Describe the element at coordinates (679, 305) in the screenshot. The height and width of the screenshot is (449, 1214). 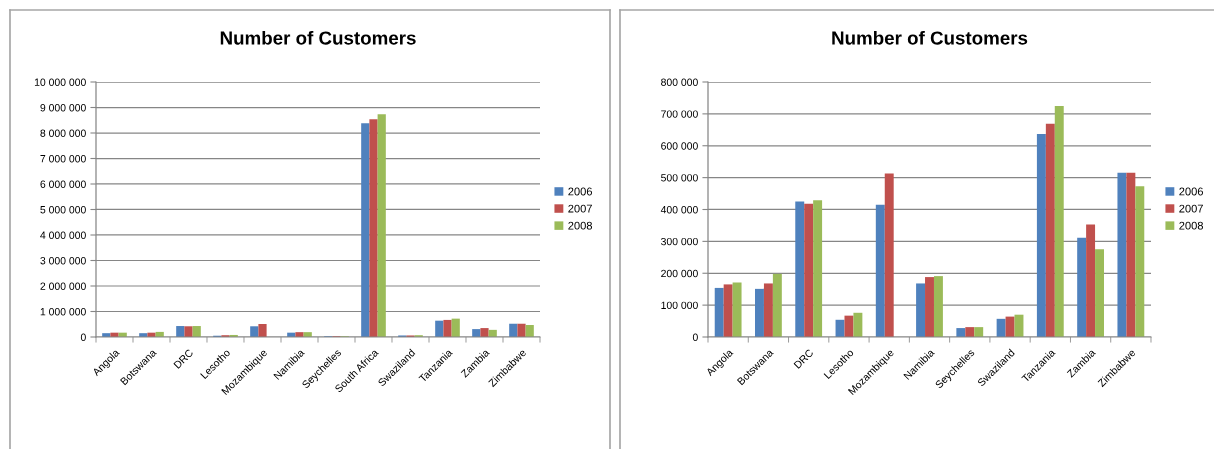
I see `y-tick-label: 100 000` at that location.